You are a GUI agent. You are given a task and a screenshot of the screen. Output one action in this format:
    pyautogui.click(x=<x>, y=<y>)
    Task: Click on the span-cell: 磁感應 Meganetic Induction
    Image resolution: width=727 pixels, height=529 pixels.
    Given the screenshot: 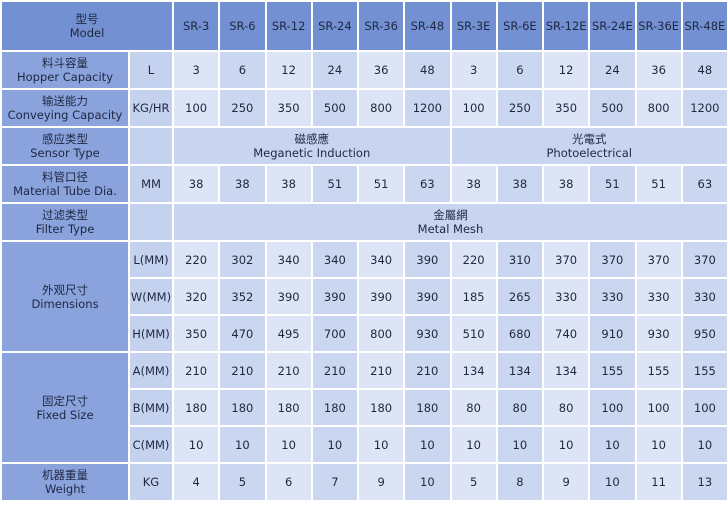 What is the action you would take?
    pyautogui.click(x=312, y=146)
    